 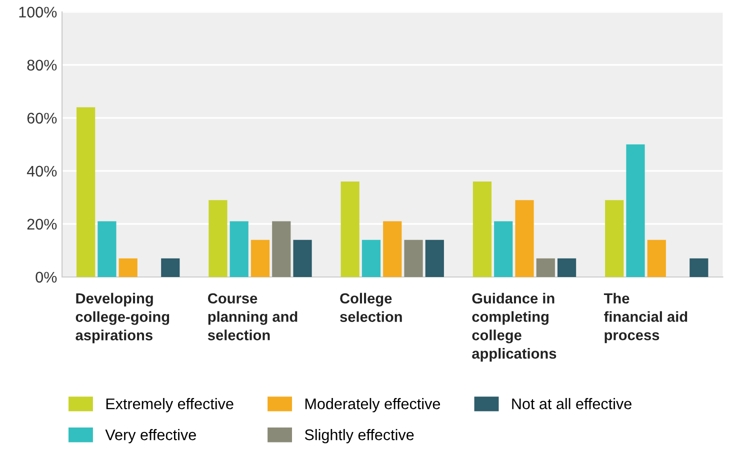 What do you see at coordinates (646, 318) in the screenshot?
I see `x-tick-label: The financial aid process` at bounding box center [646, 318].